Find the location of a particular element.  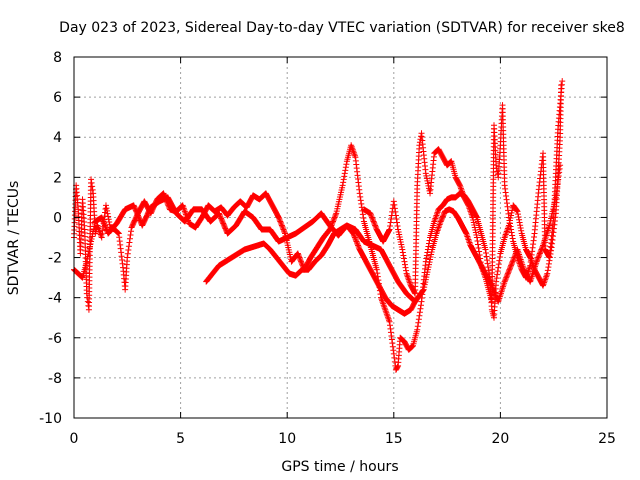

x-tick-label: 5 is located at coordinates (180, 439).